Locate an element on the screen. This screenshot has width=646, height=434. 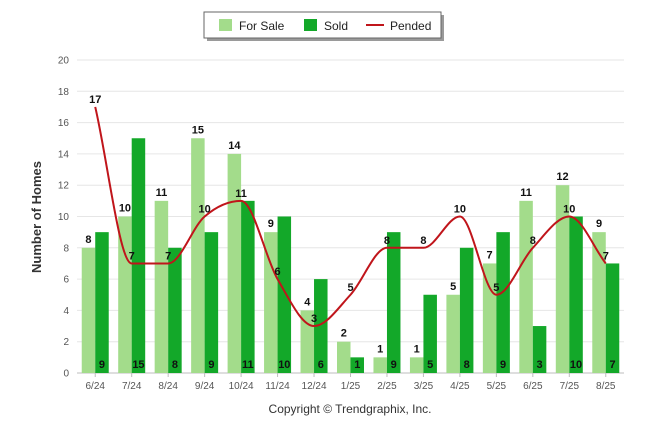
x-tick-label: 9/24 is located at coordinates (205, 386).